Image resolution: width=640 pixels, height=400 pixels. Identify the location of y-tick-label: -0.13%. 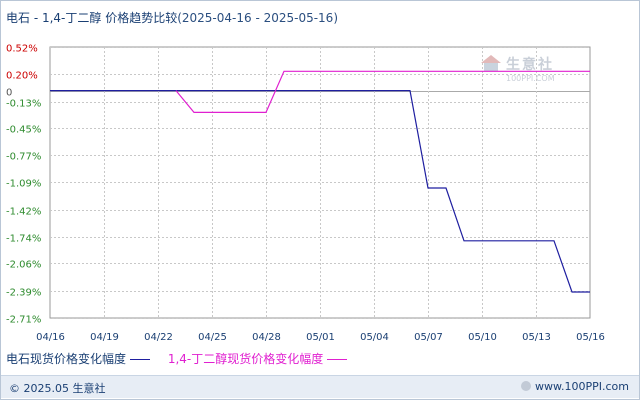
(23, 104).